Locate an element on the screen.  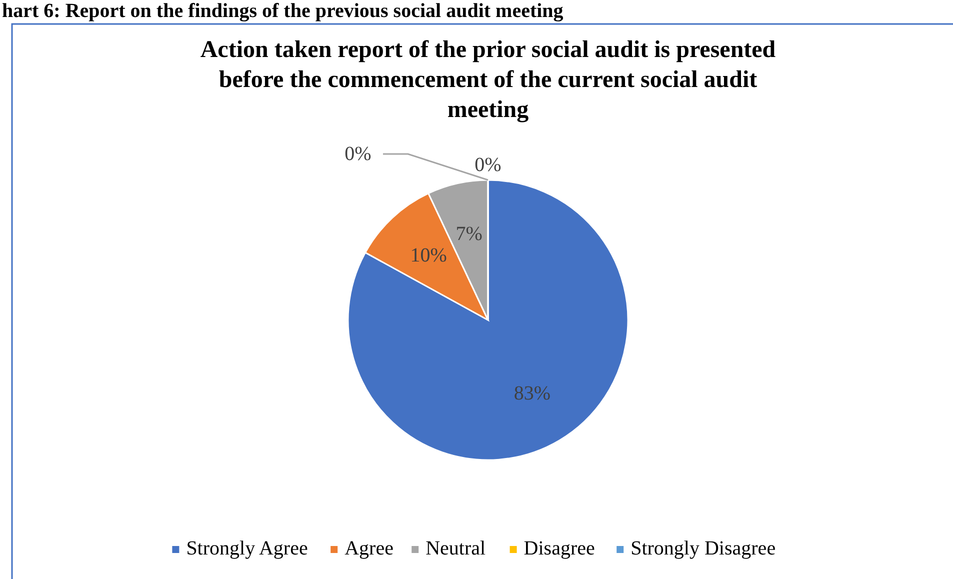
legend-label: Neutral is located at coordinates (456, 549).